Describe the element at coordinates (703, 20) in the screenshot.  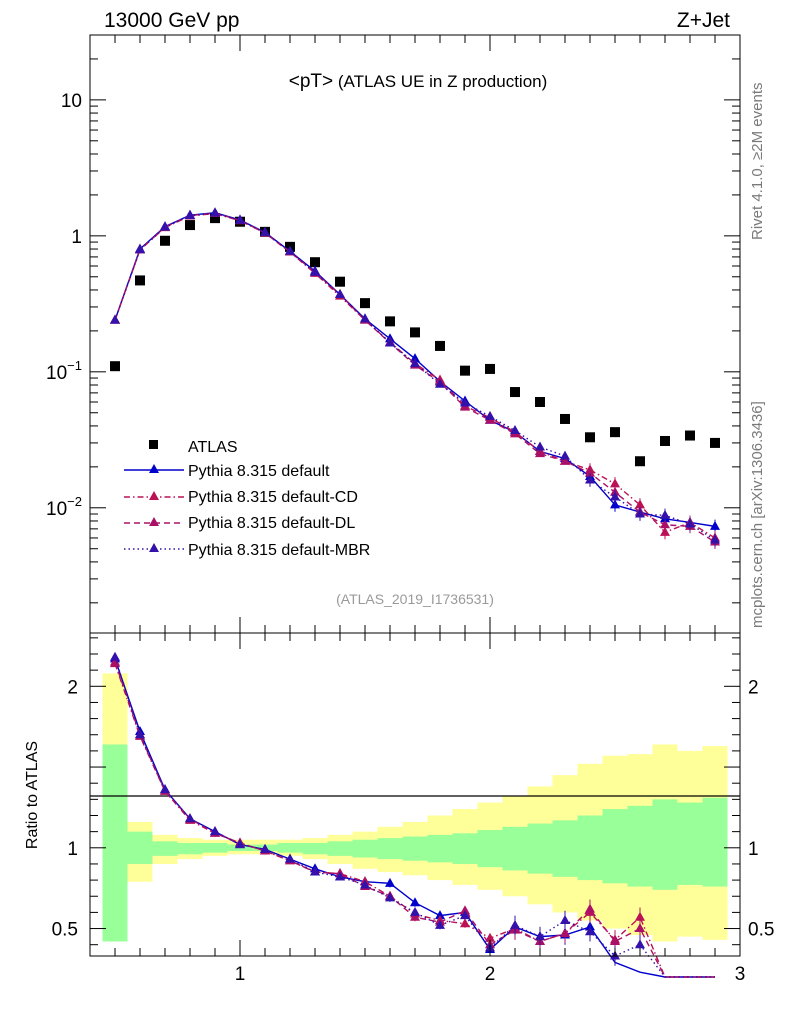
I see `header-right-title: Z+Jet` at that location.